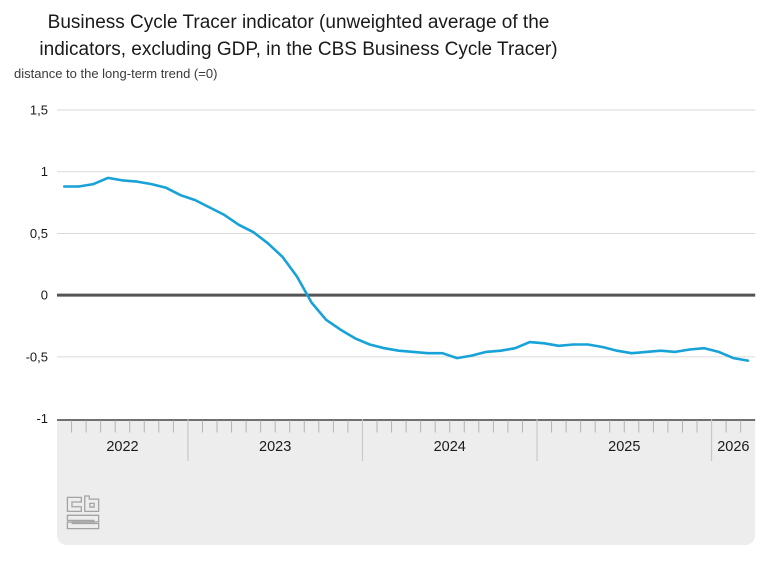 Image resolution: width=768 pixels, height=576 pixels. I want to click on cbs-logo-letter-b-counter, so click(92, 505).